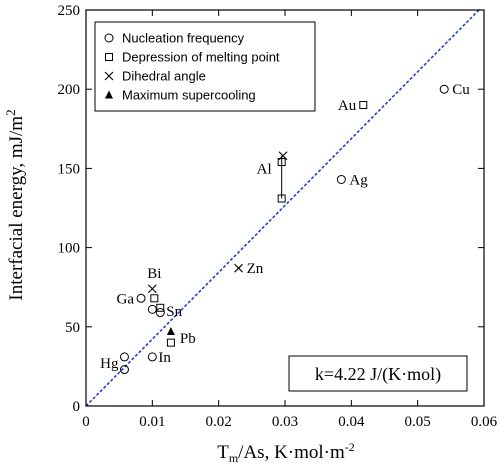 The width and height of the screenshot is (500, 465). What do you see at coordinates (358, 180) in the screenshot?
I see `point-label: Ag` at bounding box center [358, 180].